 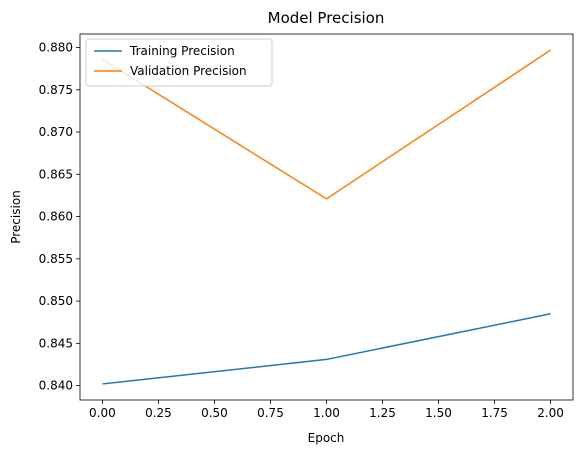 I want to click on series-line-training, so click(x=326, y=349).